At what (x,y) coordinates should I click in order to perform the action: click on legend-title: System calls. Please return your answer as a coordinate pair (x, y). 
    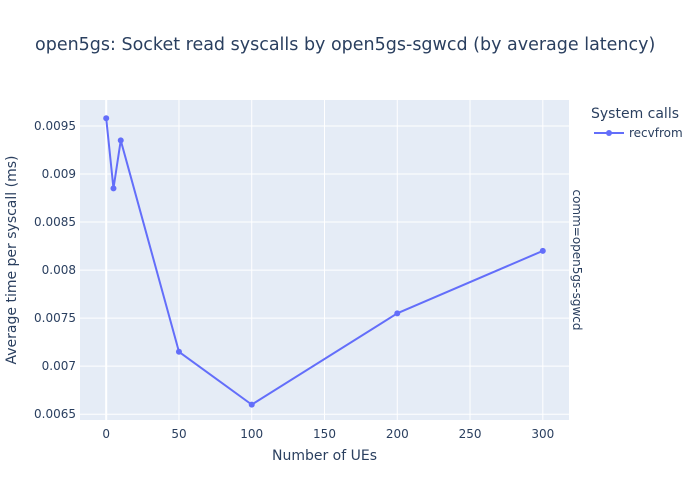
    Looking at the image, I should click on (635, 114).